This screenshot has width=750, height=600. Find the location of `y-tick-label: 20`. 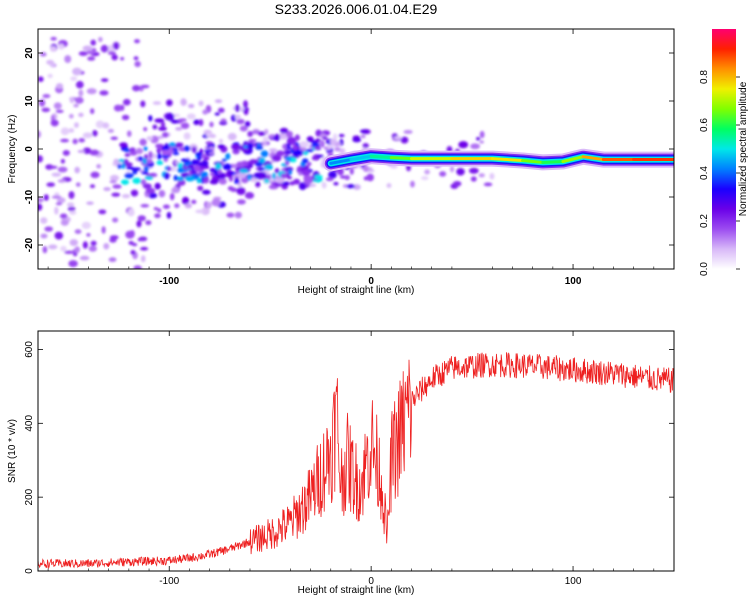

y-tick-label: 20 is located at coordinates (29, 53).